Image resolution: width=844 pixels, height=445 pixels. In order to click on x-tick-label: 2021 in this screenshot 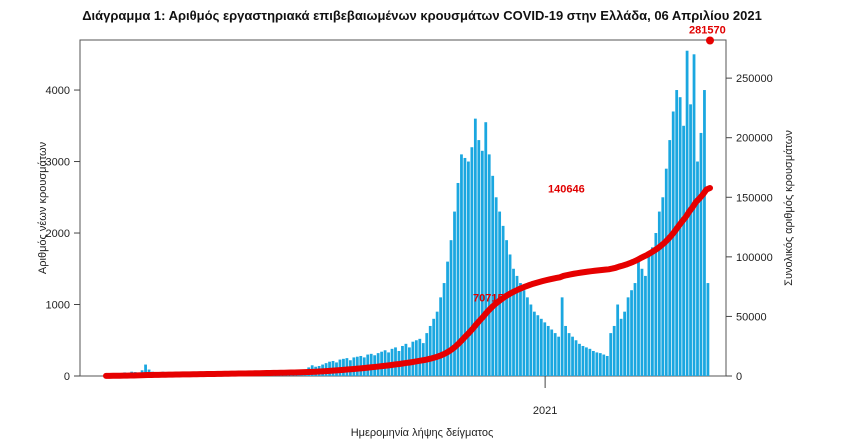, I will do `click(545, 411)`.